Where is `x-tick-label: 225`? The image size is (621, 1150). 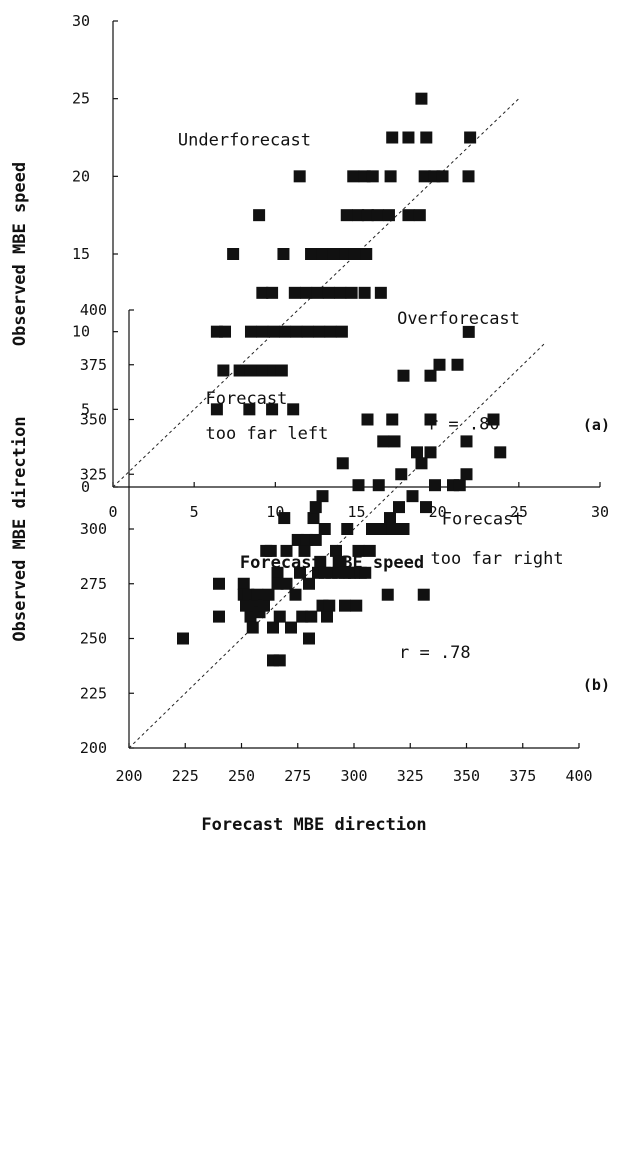 x-tick-label: 225 is located at coordinates (185, 776).